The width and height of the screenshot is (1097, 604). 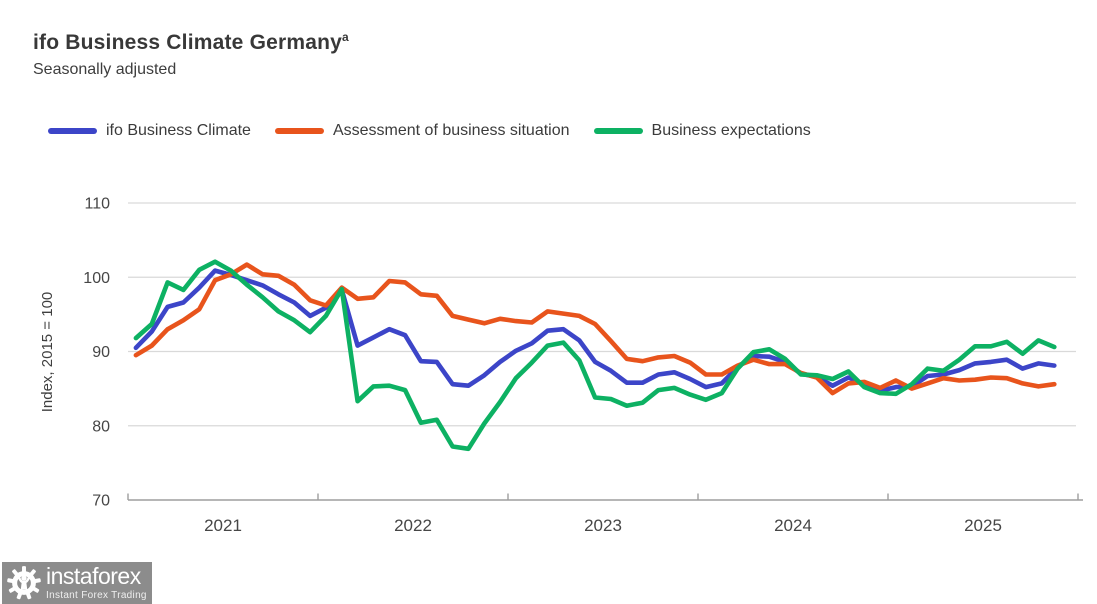 I want to click on y-axis-tick-label: 90, so click(x=101, y=352).